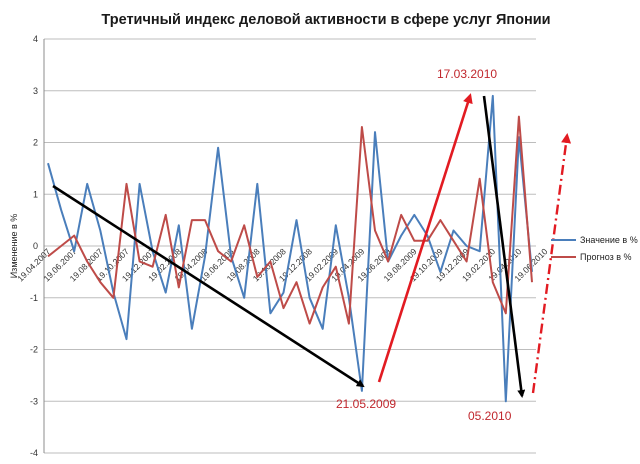 The width and height of the screenshot is (640, 464). What do you see at coordinates (504, 246) in the screenshot?
I see `arrow-black-drop` at bounding box center [504, 246].